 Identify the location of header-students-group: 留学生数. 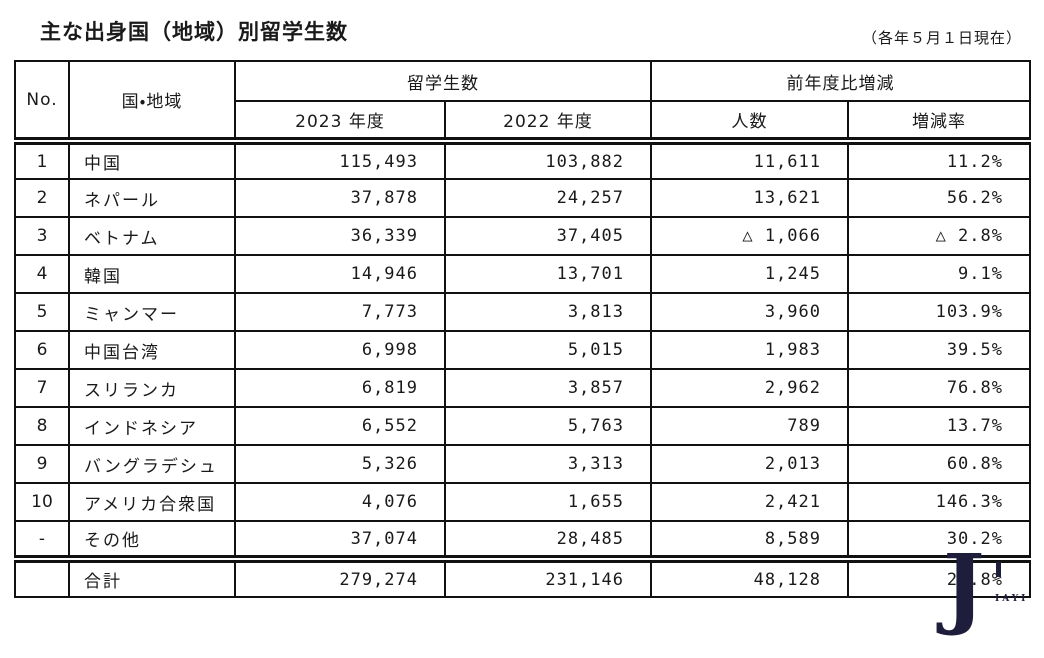
(443, 81).